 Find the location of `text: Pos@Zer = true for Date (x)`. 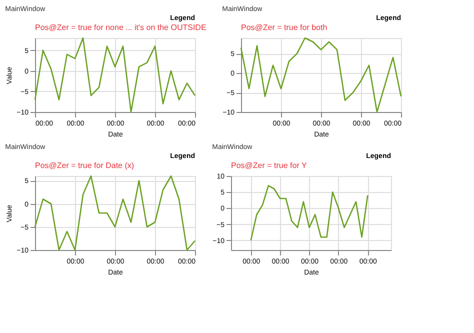

text: Pos@Zer = true for Date (x) is located at coordinates (84, 165).